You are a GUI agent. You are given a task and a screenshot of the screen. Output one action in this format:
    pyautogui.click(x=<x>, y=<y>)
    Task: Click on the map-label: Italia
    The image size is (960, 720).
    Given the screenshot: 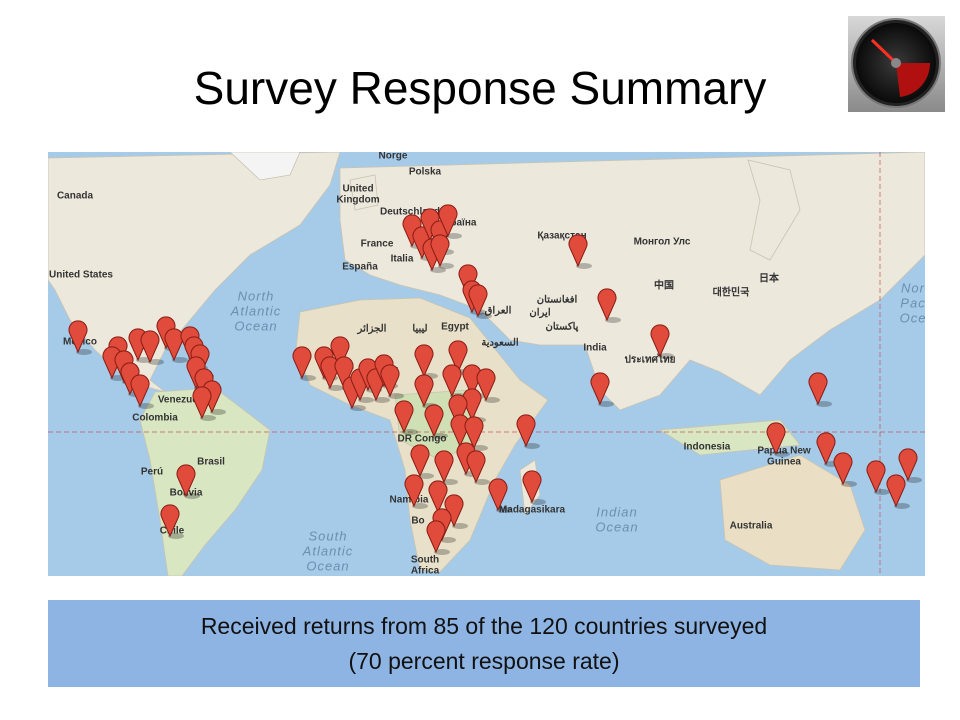 What is the action you would take?
    pyautogui.click(x=402, y=259)
    